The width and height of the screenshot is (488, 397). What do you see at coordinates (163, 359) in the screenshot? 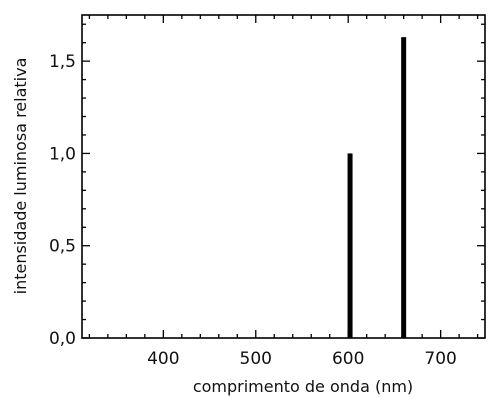
I see `x-tick-label: 400` at bounding box center [163, 359].